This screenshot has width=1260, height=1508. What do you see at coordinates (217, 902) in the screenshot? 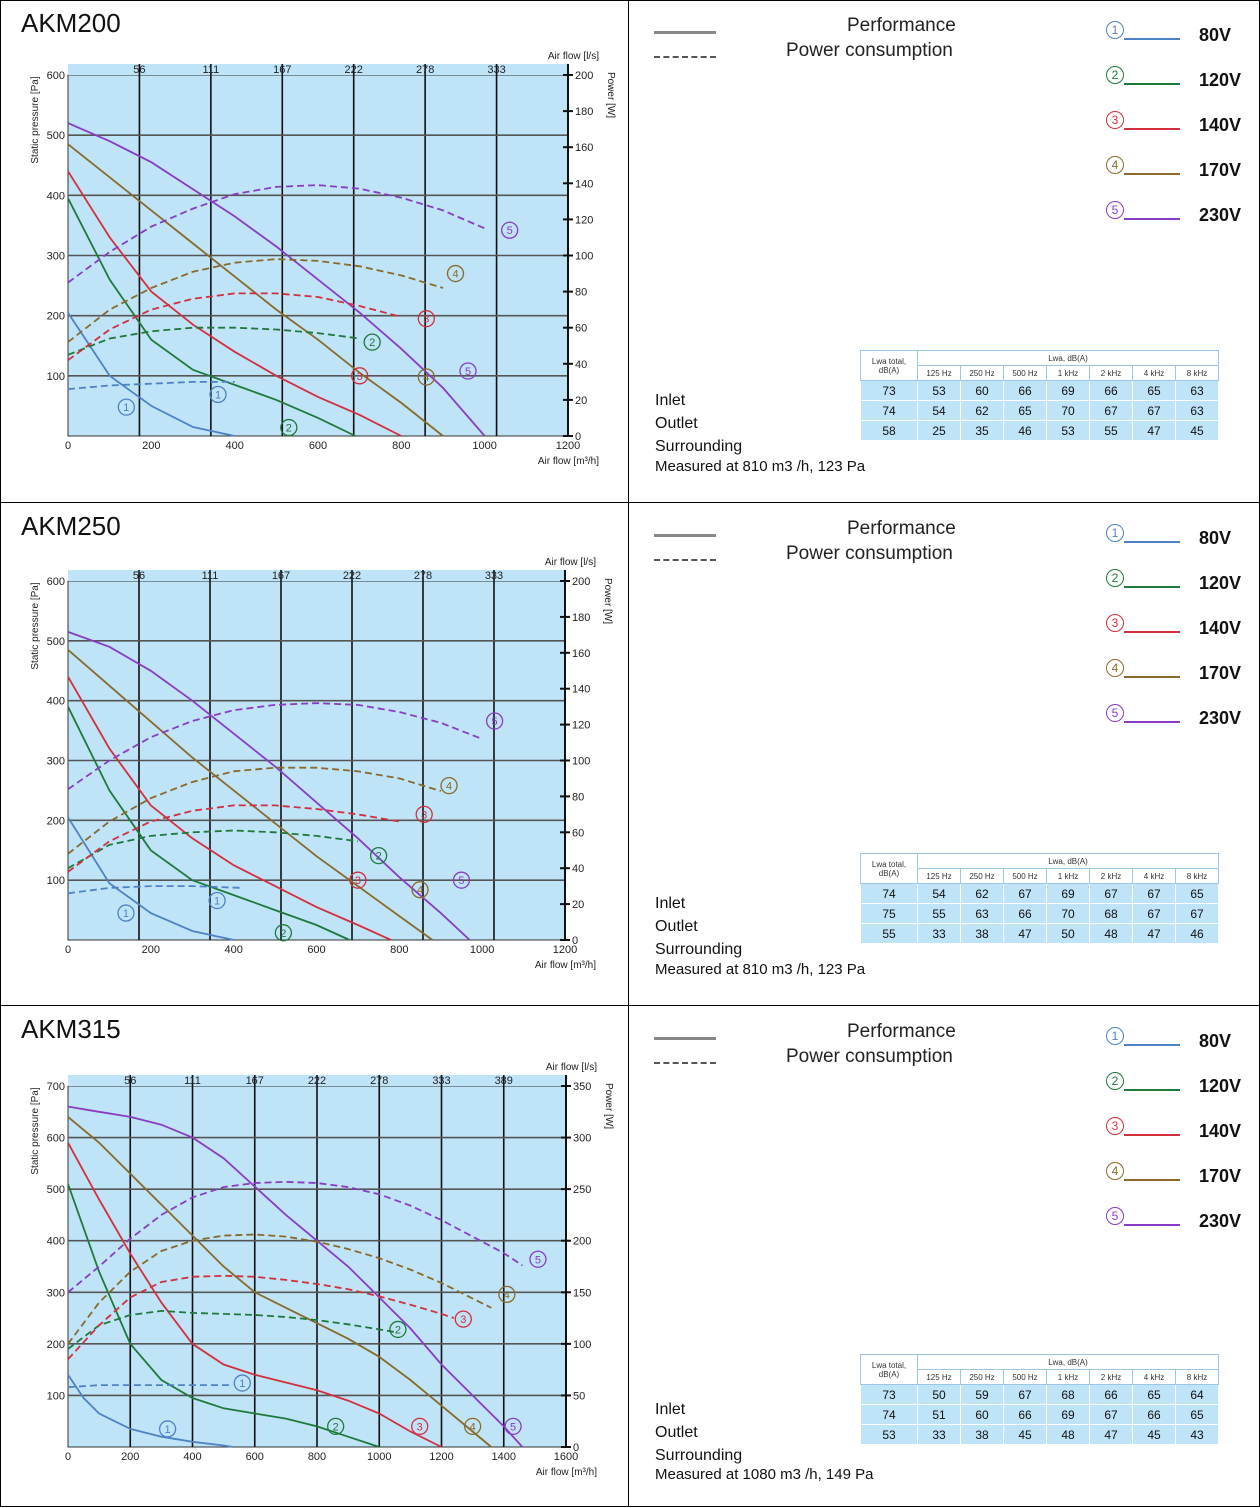
I see `curve-number-label: 1` at bounding box center [217, 902].